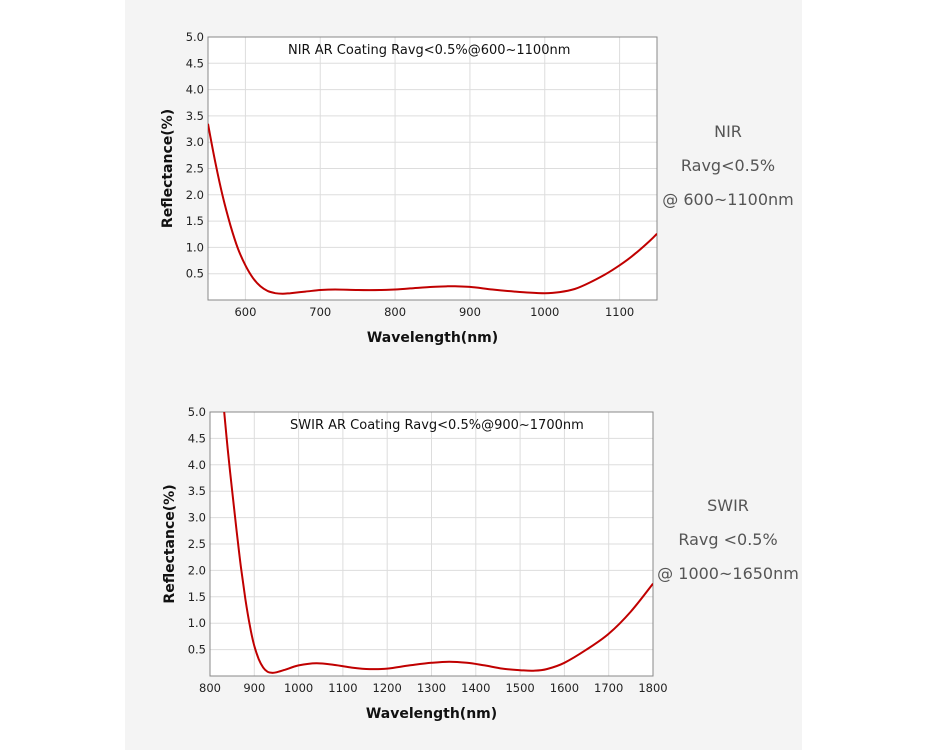  I want to click on nir-side-line2: Ravg<0.5%, so click(728, 165).